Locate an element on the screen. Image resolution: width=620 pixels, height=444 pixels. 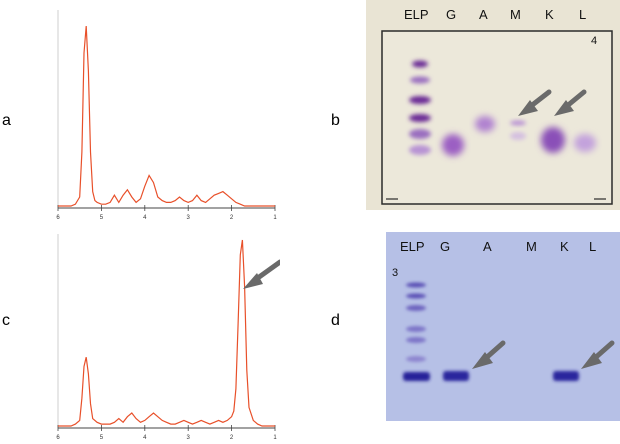
chromatogram-a-tick-label: 4 is located at coordinates (145, 217).